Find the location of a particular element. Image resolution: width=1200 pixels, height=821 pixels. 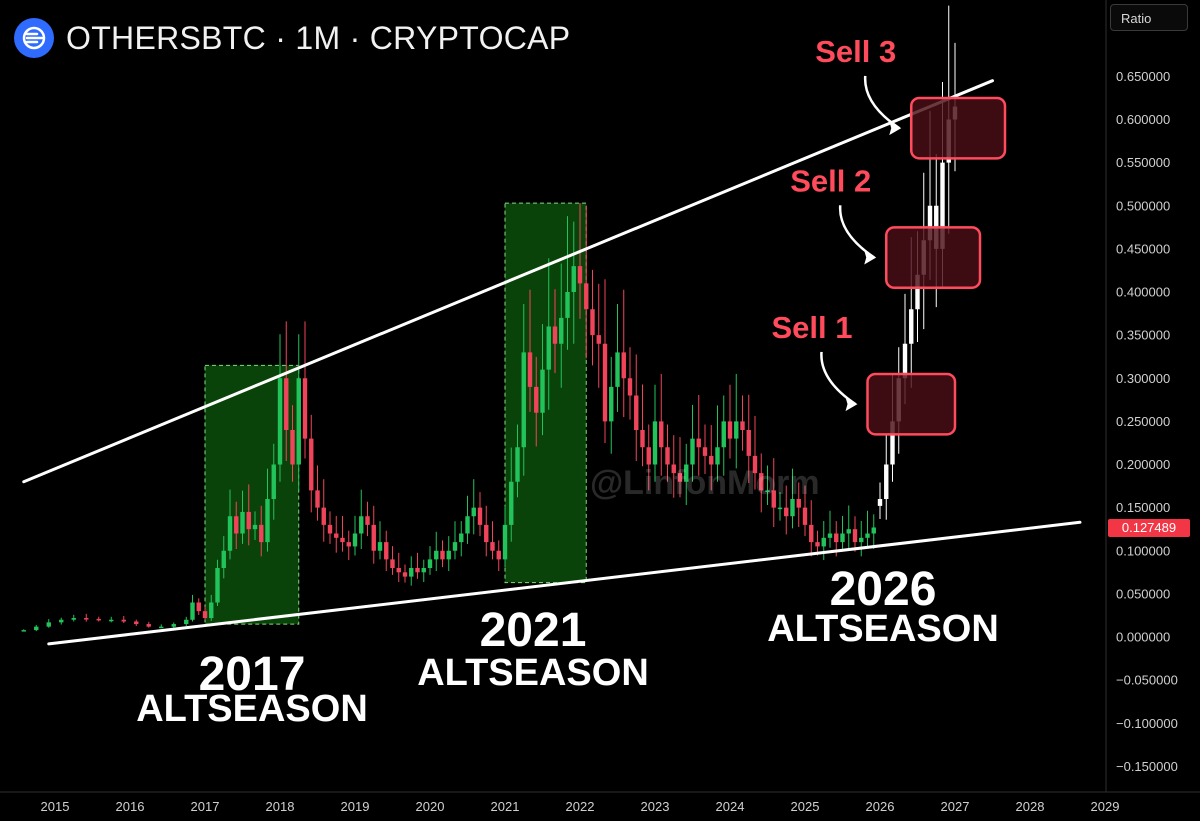

y-tick-label: −0.150000 is located at coordinates (1147, 766).